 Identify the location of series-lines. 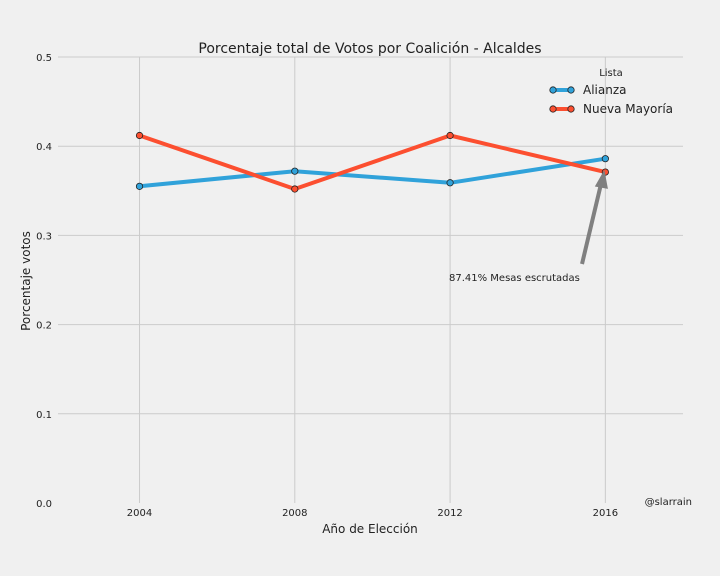
(372, 162).